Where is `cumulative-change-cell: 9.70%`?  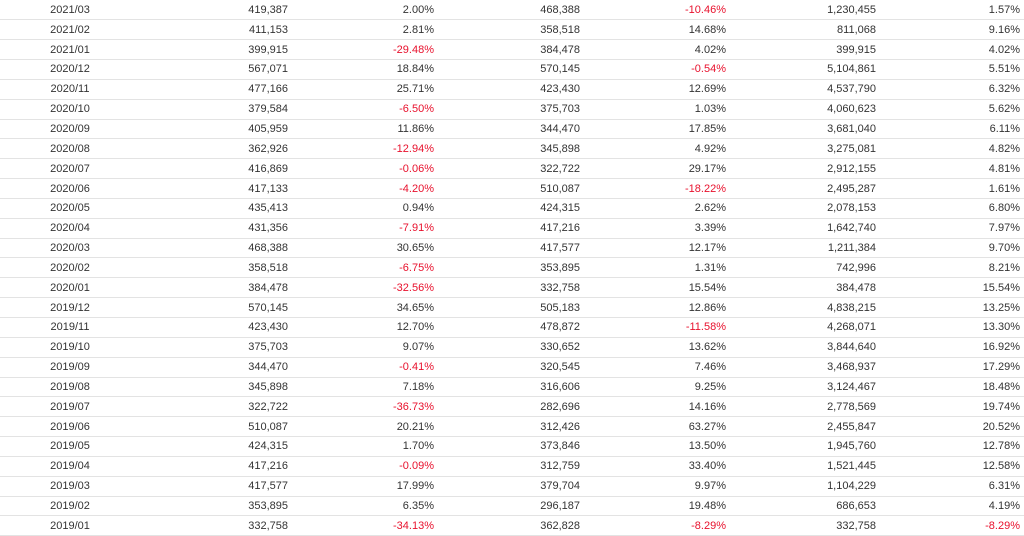
cumulative-change-cell: 9.70% is located at coordinates (950, 248).